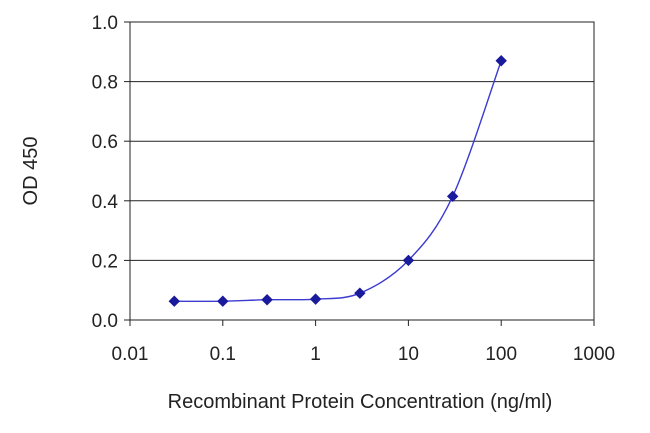  Describe the element at coordinates (105, 321) in the screenshot. I see `y-tick-label: 0.0` at that location.